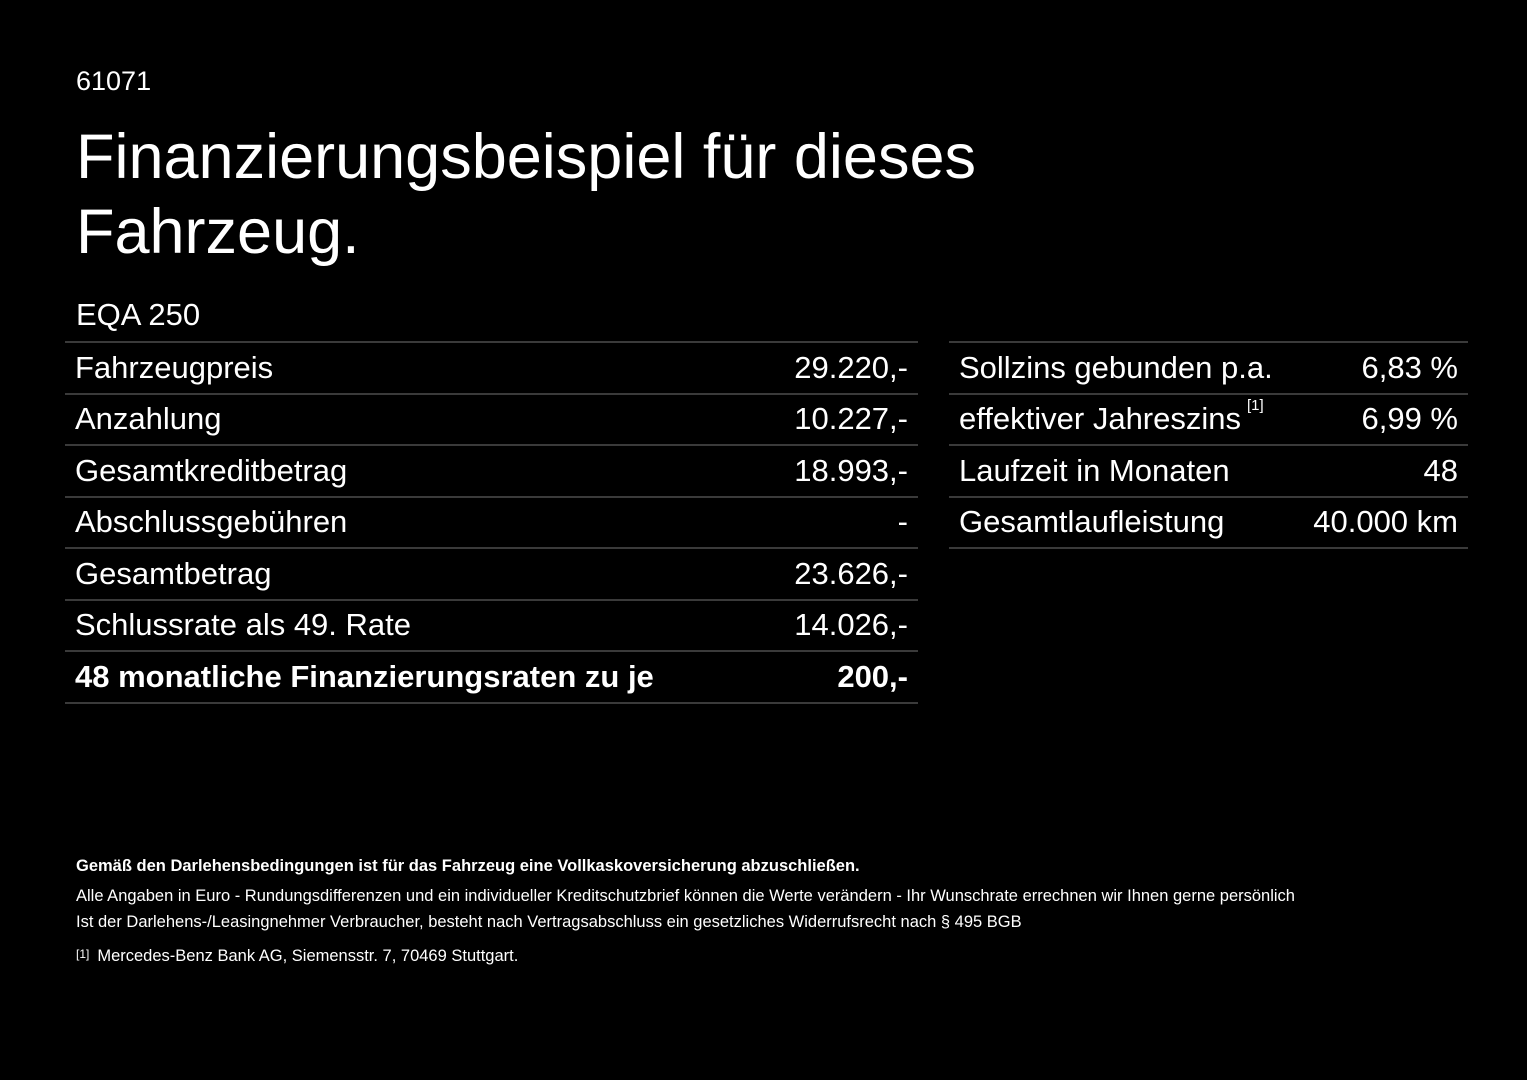  I want to click on table-row: Gesamtlaufleistung 40.000 km, so click(1208, 523).